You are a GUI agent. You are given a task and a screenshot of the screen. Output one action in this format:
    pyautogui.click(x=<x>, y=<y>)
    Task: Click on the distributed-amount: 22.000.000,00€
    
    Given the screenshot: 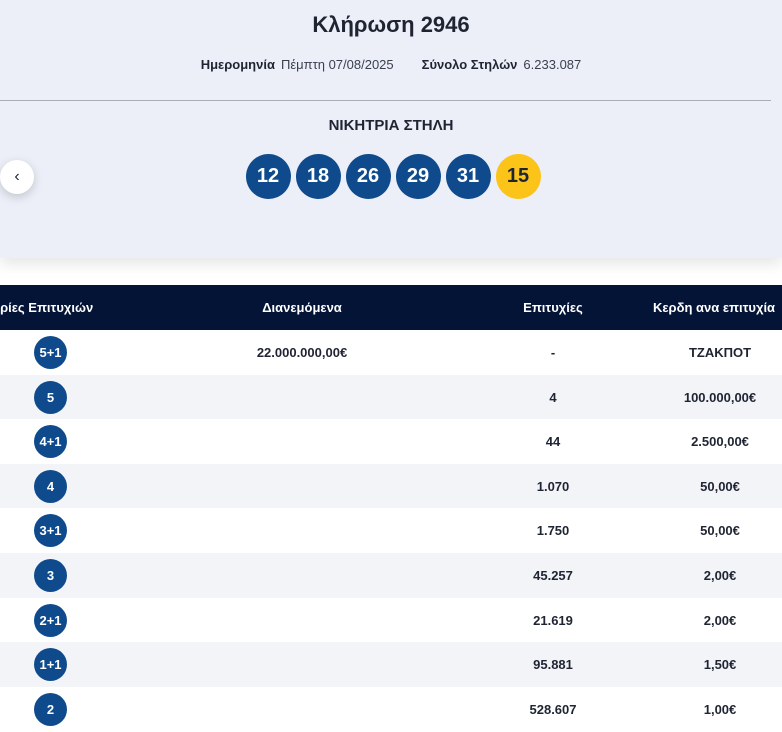 What is the action you would take?
    pyautogui.click(x=302, y=352)
    